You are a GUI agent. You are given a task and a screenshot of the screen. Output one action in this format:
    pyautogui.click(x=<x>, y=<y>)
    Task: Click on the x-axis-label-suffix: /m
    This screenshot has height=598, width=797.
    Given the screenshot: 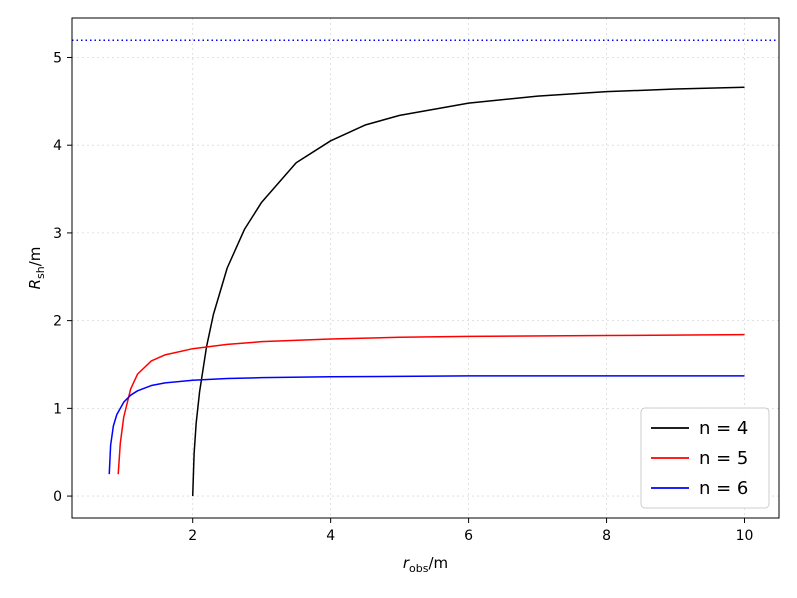 What is the action you would take?
    pyautogui.click(x=438, y=563)
    